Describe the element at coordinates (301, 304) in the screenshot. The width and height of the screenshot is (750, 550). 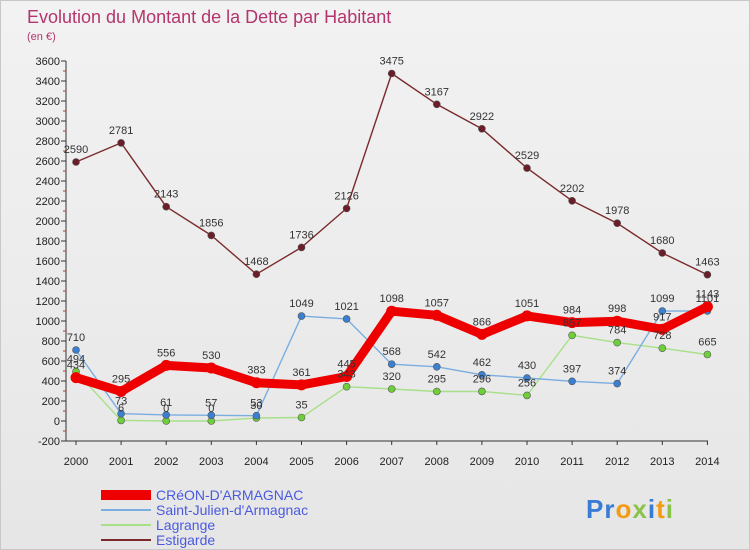
I see `data-label: 1049` at that location.